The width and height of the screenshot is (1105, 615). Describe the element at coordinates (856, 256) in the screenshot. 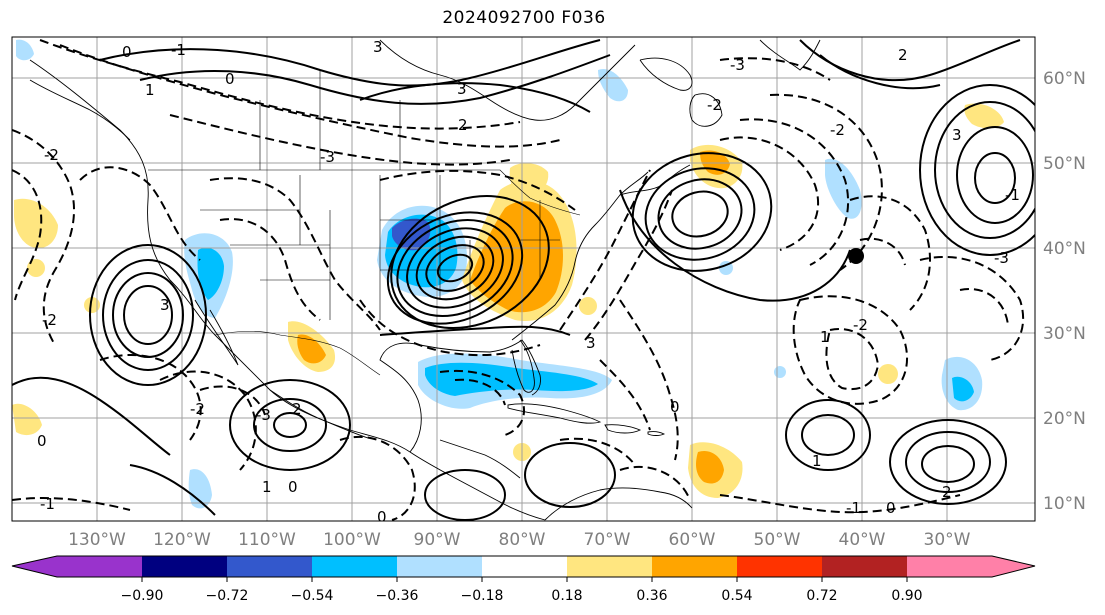

I see `location-marker` at that location.